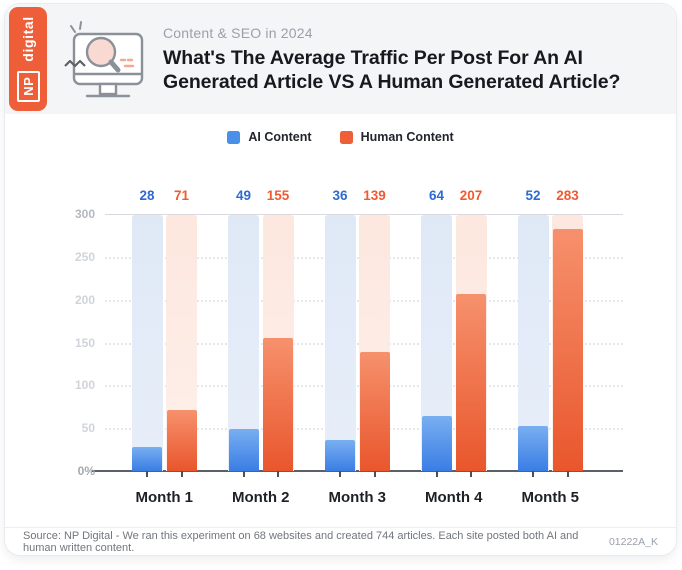 This screenshot has height=570, width=682. I want to click on y-axis-tick-label: 150, so click(84, 342).